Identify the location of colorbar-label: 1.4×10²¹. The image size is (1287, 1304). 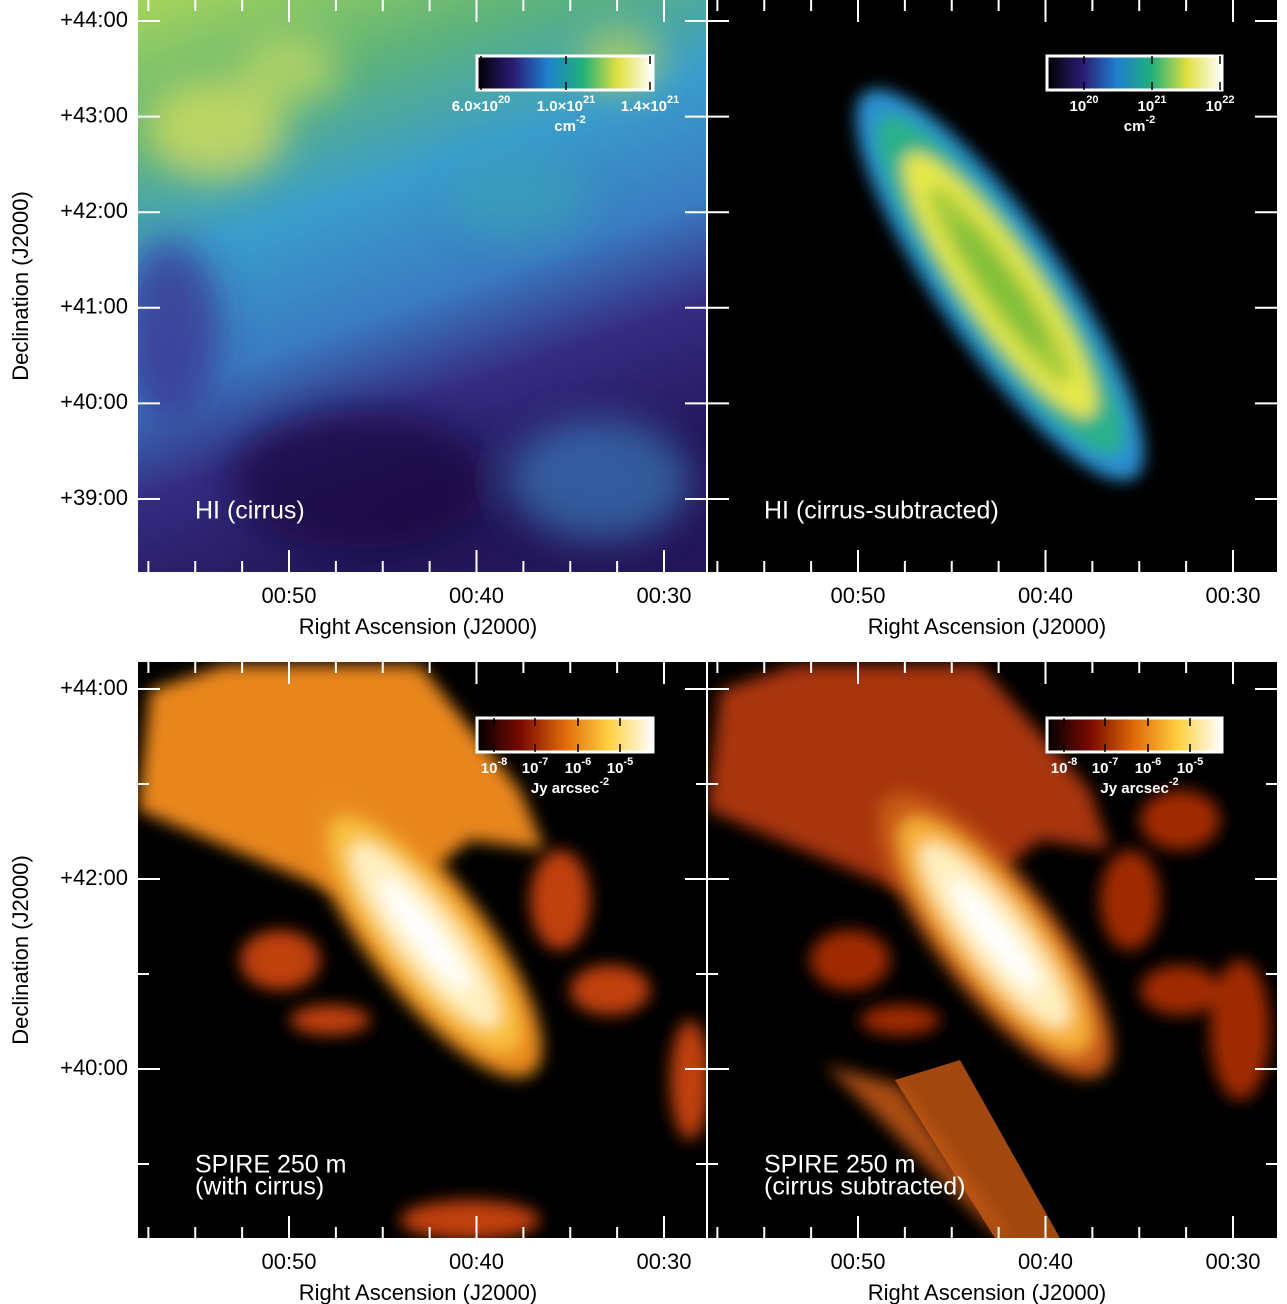
(650, 104).